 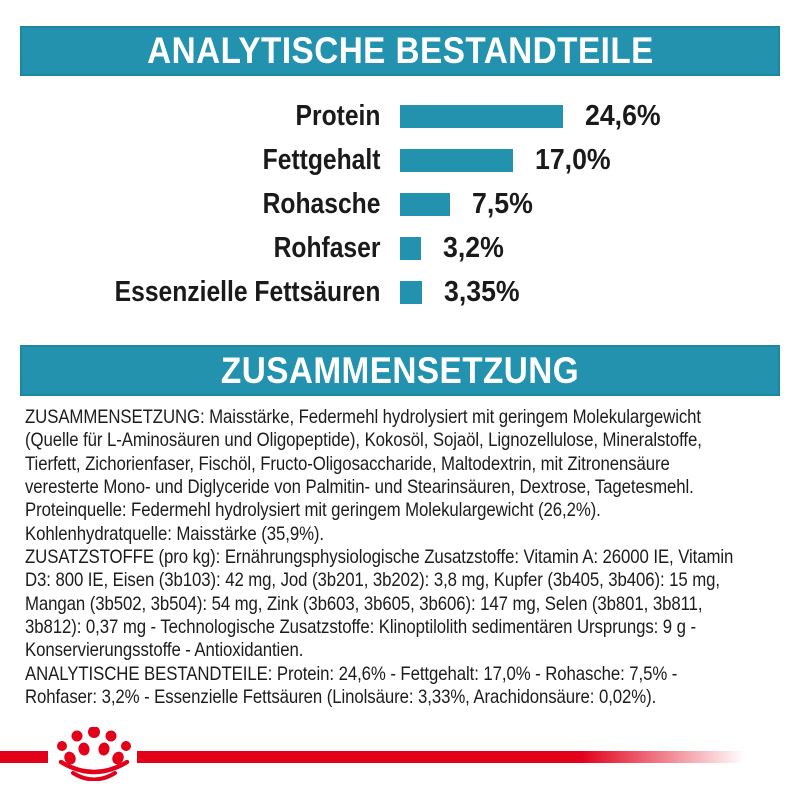 What do you see at coordinates (474, 247) in the screenshot?
I see `chart-value-label: 3,2%` at bounding box center [474, 247].